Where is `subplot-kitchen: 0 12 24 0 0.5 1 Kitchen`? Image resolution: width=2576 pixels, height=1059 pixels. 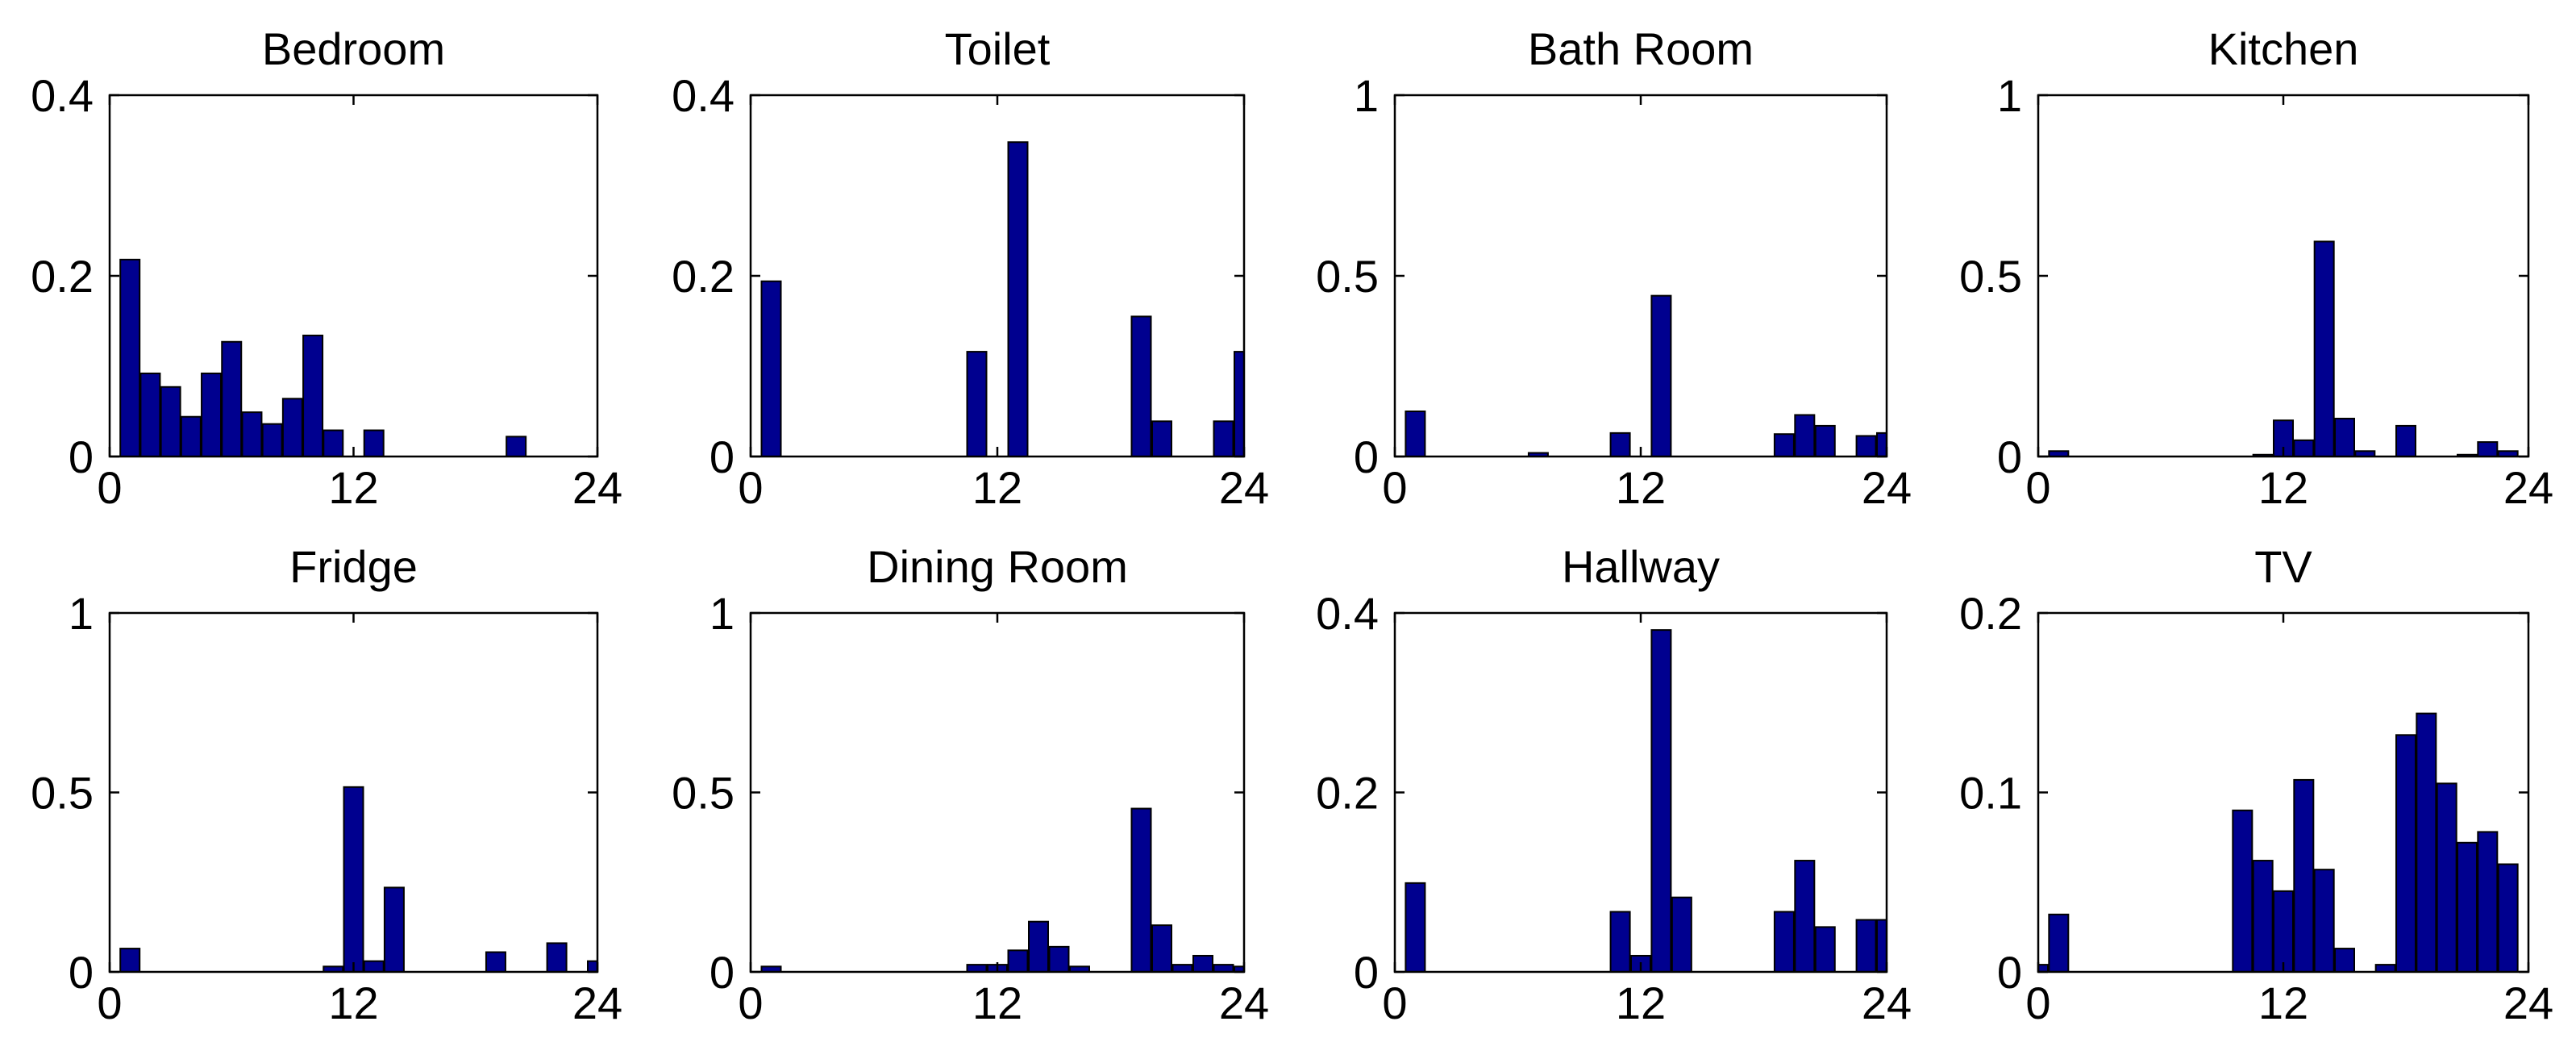
subplot-kitchen: 0 12 24 0 0.5 1 Kitchen is located at coordinates (2256, 268).